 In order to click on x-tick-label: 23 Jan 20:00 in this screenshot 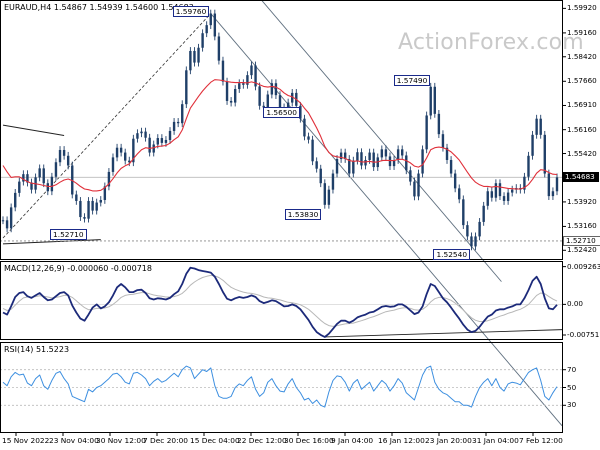, I will do `click(448, 440)`.